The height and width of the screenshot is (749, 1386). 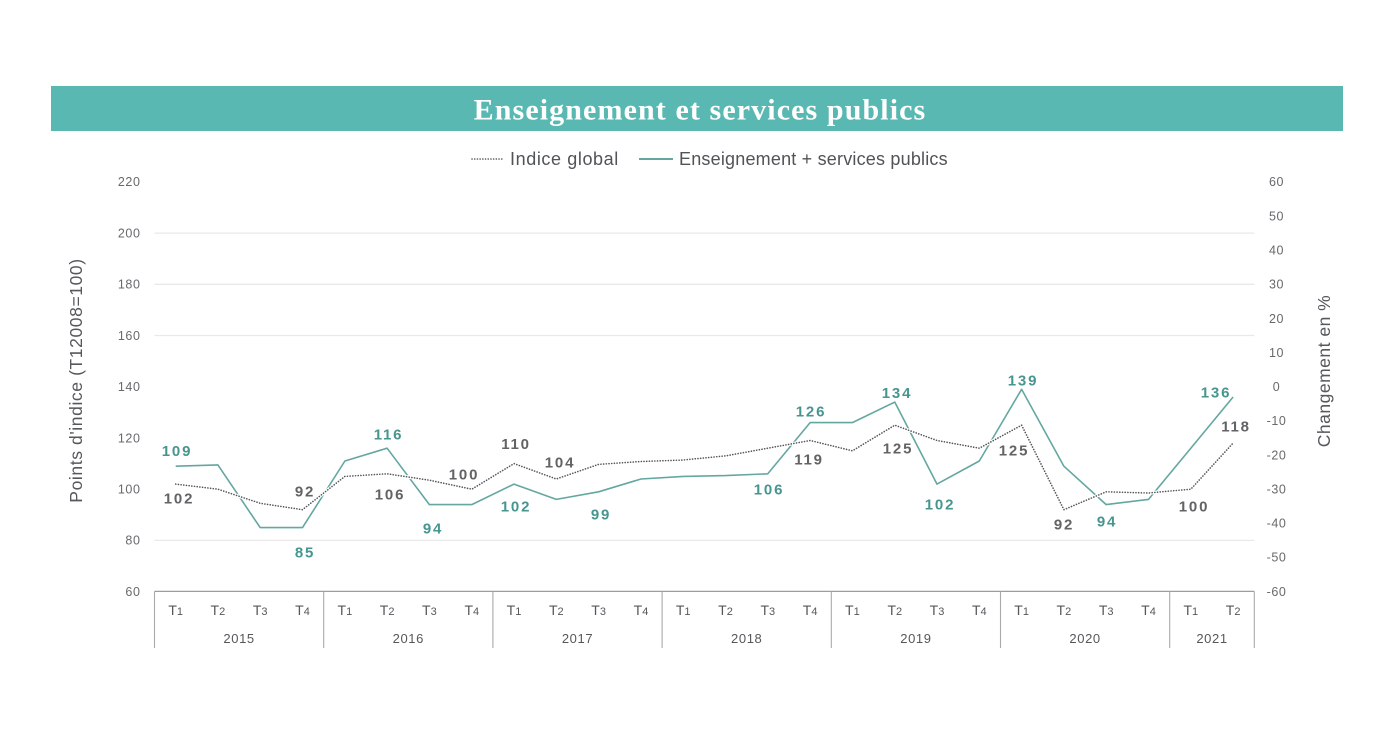 What do you see at coordinates (564, 159) in the screenshot?
I see `svg-text: Indice global` at bounding box center [564, 159].